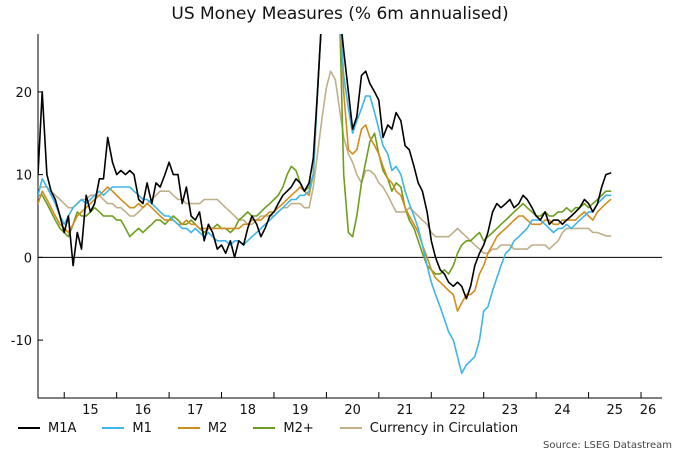 This screenshot has width=680, height=455. I want to click on legend-item: M1A, so click(47, 428).